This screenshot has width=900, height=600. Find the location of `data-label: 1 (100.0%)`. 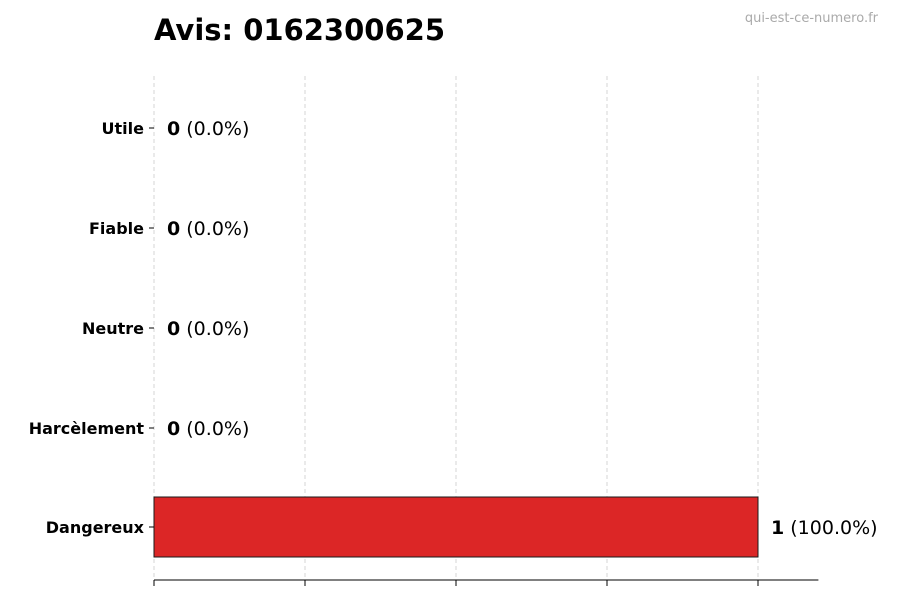

data-label: 1 (100.0%) is located at coordinates (824, 528).